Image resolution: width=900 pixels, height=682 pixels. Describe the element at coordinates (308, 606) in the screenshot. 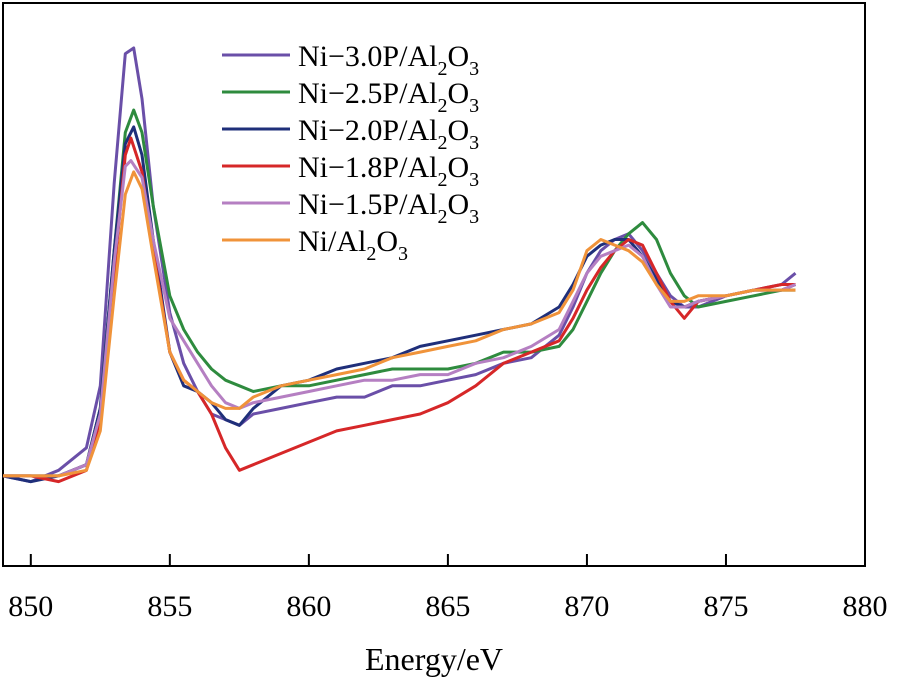

I see `x-tick-label: 860` at that location.